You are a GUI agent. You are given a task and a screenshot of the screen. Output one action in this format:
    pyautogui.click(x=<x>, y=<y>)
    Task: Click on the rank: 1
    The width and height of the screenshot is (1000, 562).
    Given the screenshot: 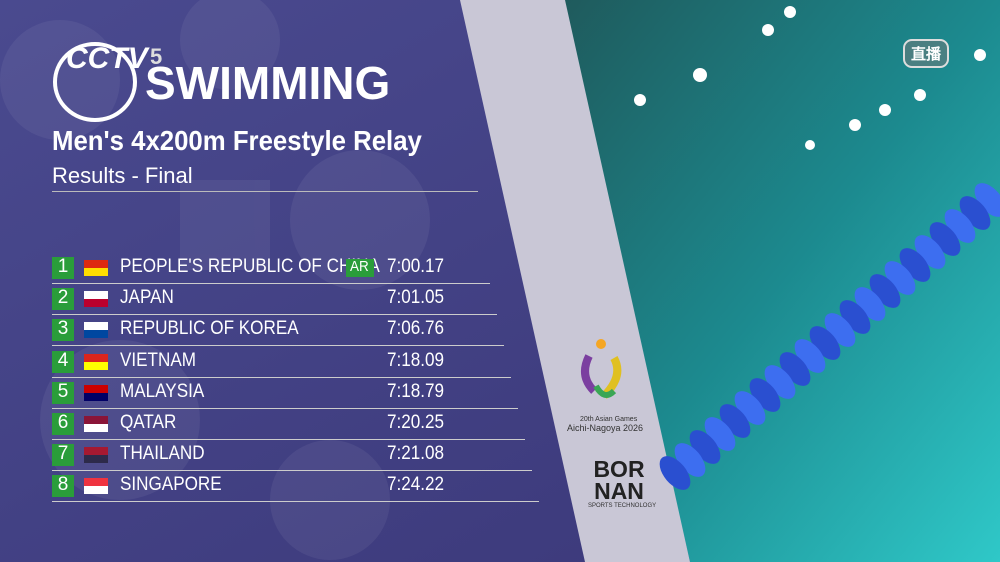 What is the action you would take?
    pyautogui.click(x=63, y=266)
    